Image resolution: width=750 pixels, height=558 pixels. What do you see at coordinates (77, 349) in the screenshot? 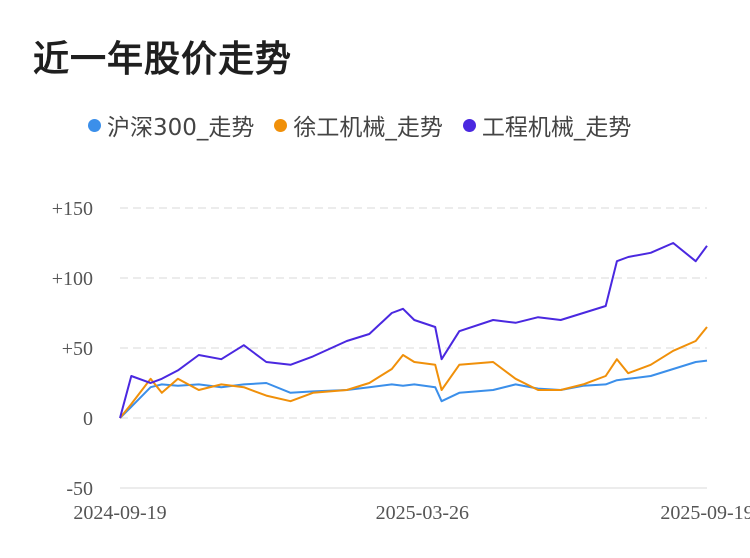
I see `y-tick-label: +50` at bounding box center [77, 349].